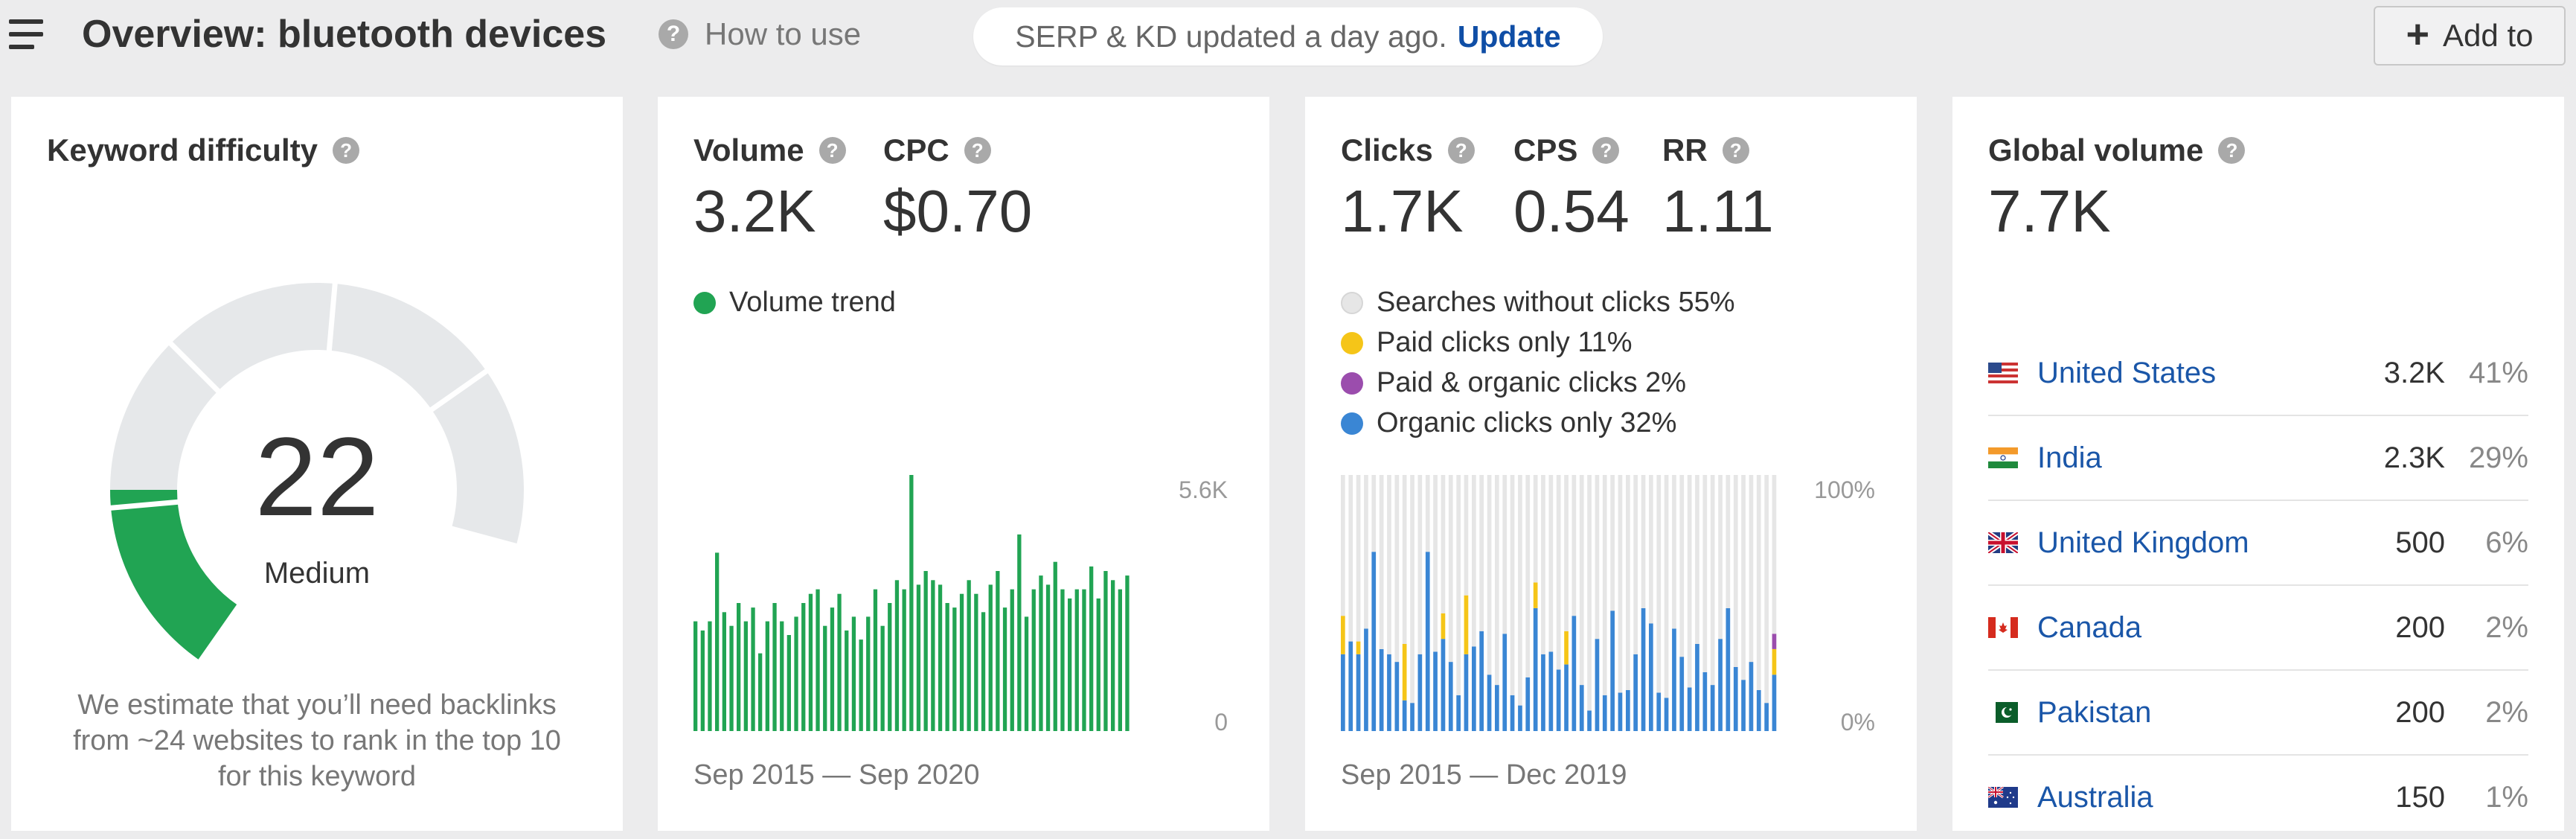  Describe the element at coordinates (2095, 797) in the screenshot. I see `country-link: Australia` at that location.